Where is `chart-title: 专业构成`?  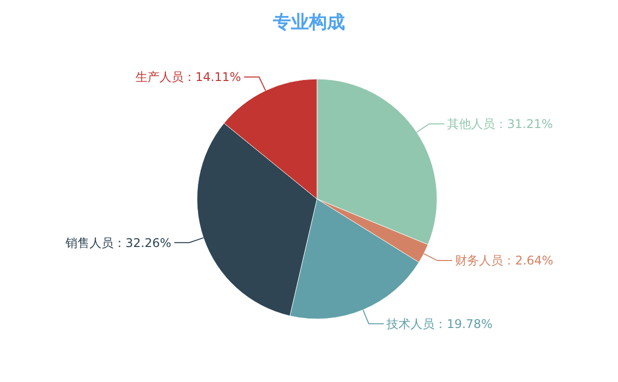 chart-title: 专业构成 is located at coordinates (308, 22).